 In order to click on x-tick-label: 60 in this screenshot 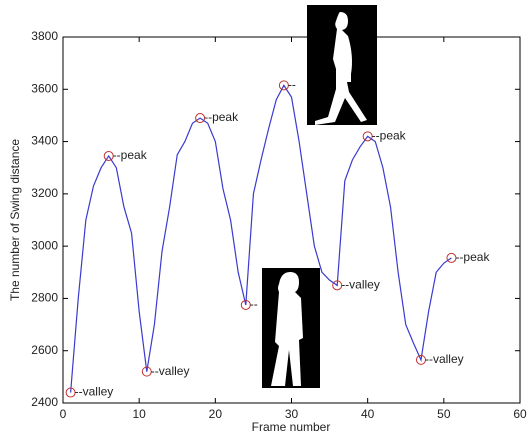, I will do `click(520, 414)`.